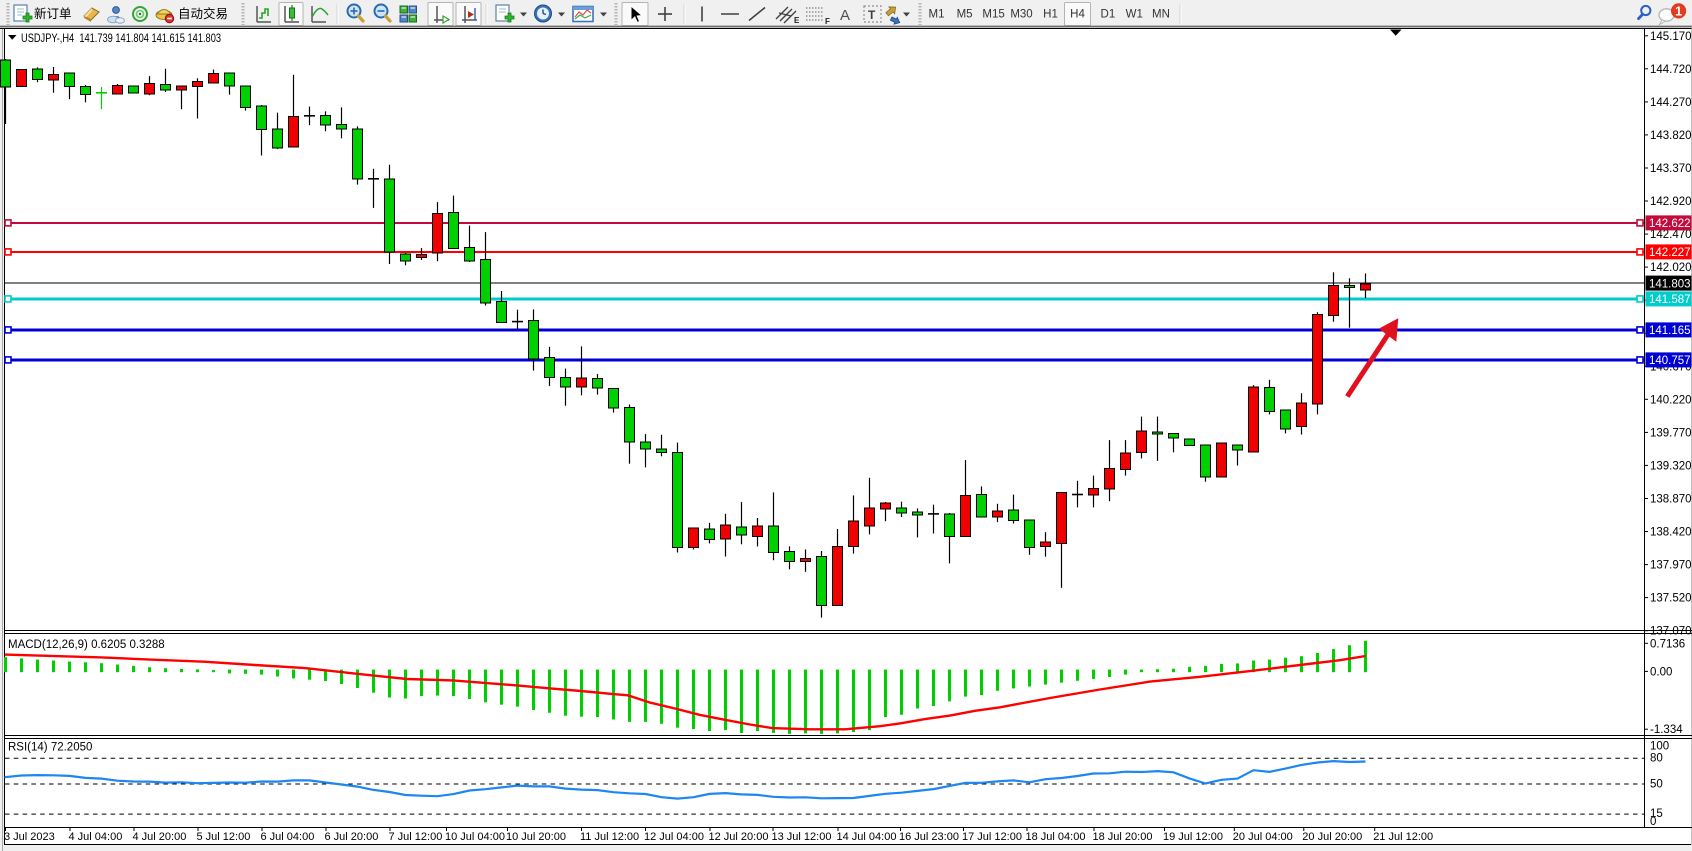 This screenshot has width=1692, height=851. I want to click on svg-text: 144.720, so click(1671, 70).